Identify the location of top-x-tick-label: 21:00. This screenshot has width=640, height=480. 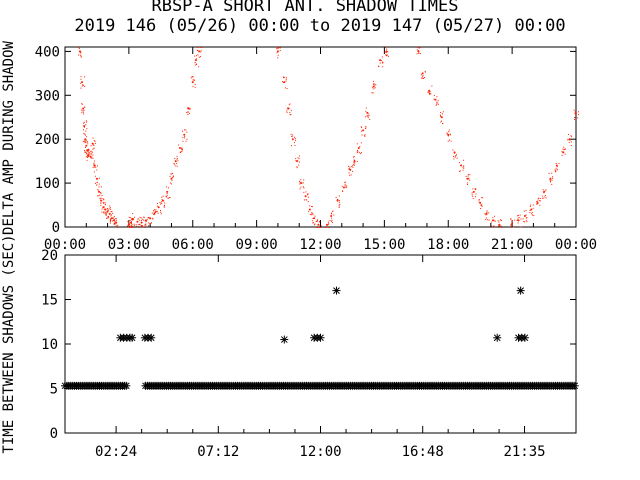
(512, 245).